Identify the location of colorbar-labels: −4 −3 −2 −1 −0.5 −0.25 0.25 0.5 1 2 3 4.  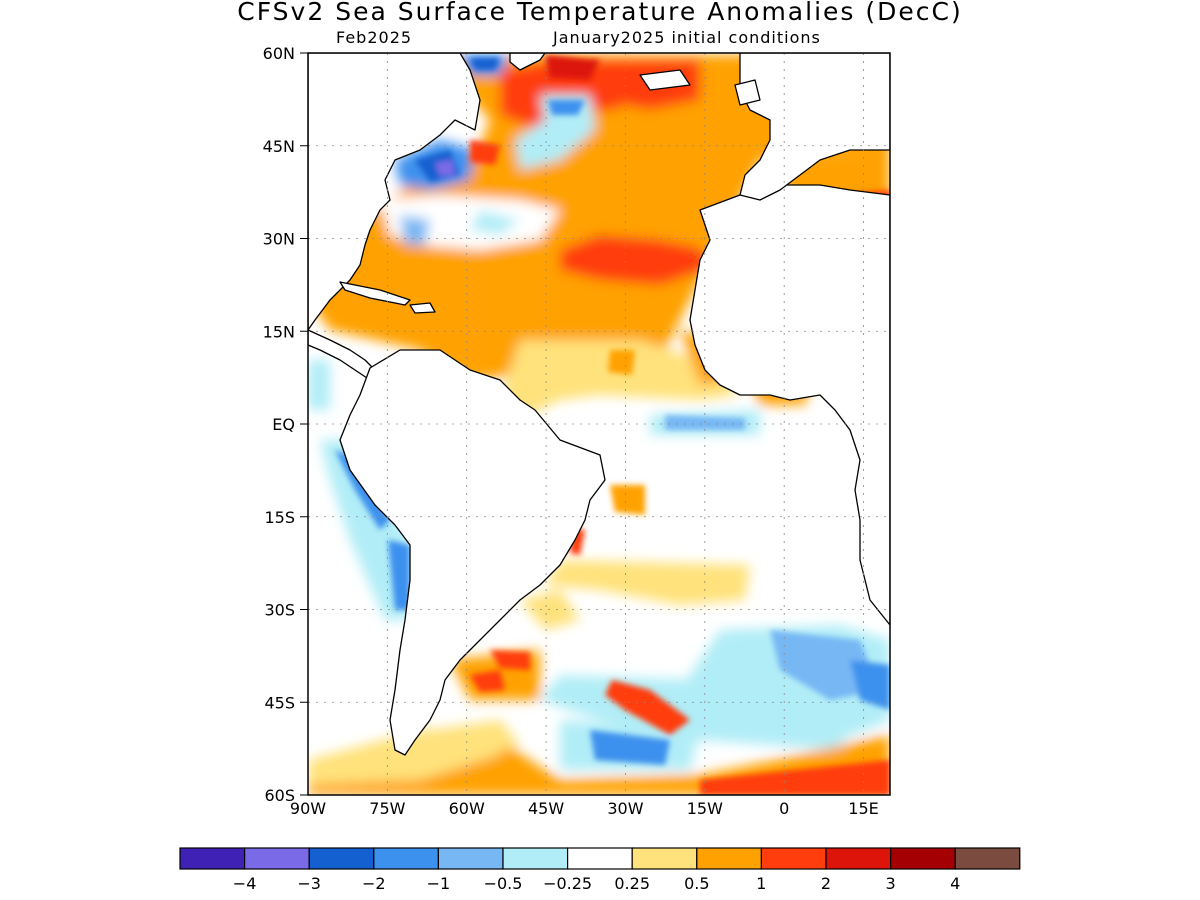
(596, 883).